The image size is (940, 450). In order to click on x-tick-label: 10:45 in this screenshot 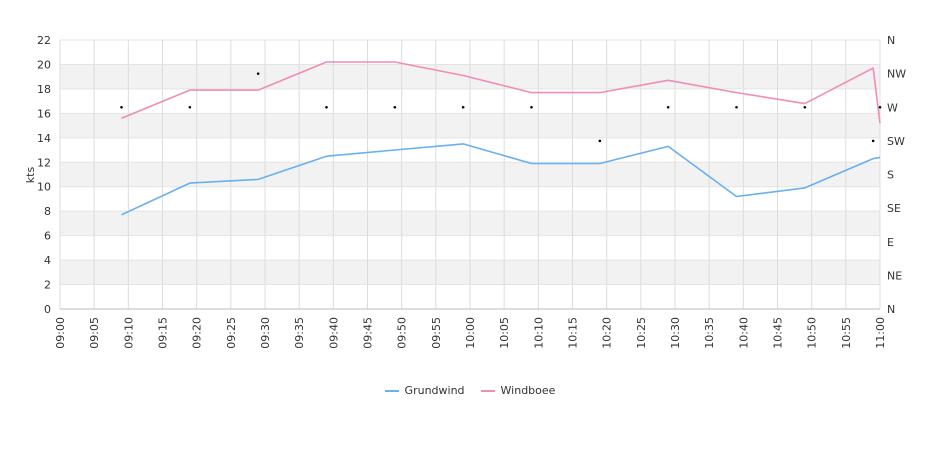, I will do `click(778, 333)`.